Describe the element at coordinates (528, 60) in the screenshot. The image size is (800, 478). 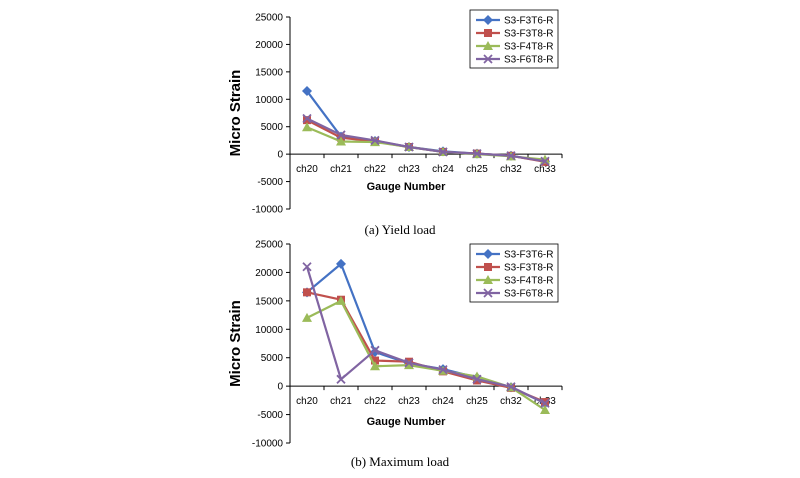
I see `legend-label: S3-F6T8-R` at that location.